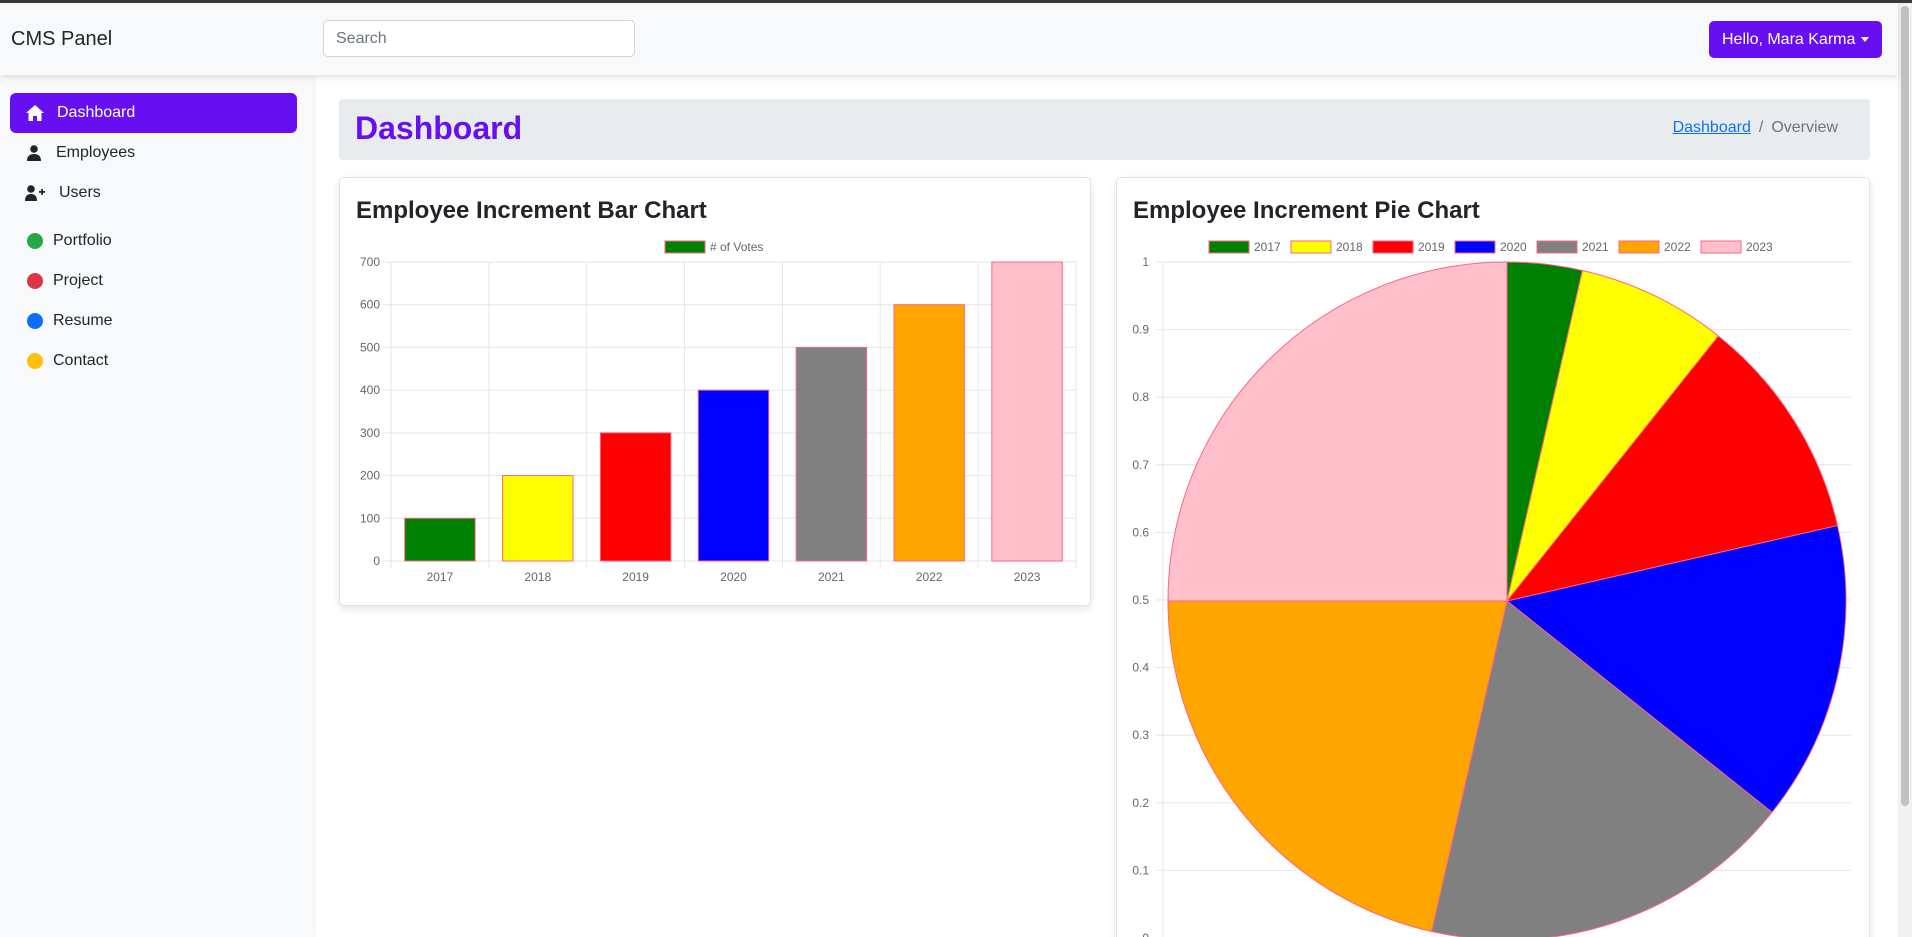 This screenshot has height=937, width=1912. What do you see at coordinates (96, 152) in the screenshot?
I see `sidebar-item-label: Employees` at bounding box center [96, 152].